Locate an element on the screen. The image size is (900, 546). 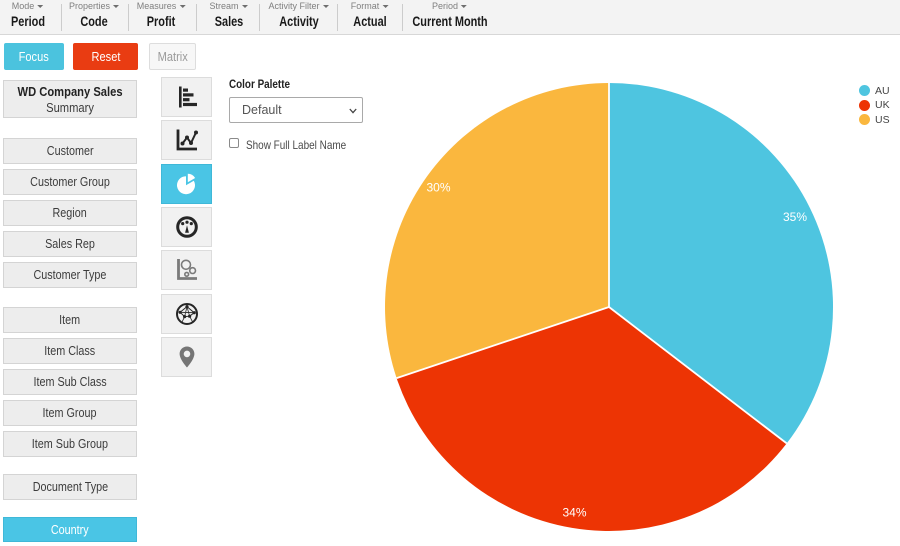
svg-text: 35% is located at coordinates (795, 217).